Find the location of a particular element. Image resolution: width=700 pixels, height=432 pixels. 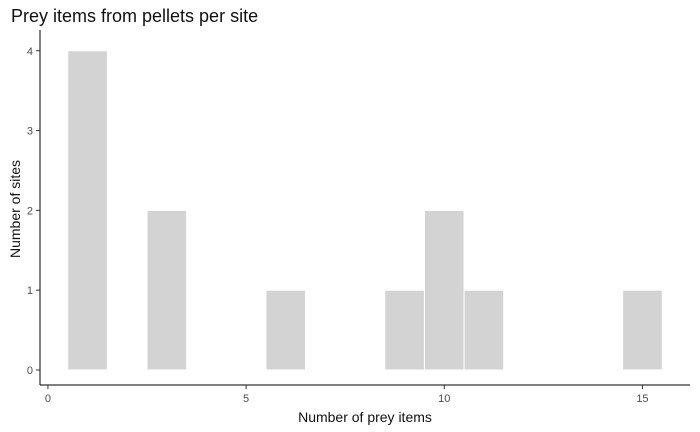

y-tick-label: 3 is located at coordinates (30, 132).